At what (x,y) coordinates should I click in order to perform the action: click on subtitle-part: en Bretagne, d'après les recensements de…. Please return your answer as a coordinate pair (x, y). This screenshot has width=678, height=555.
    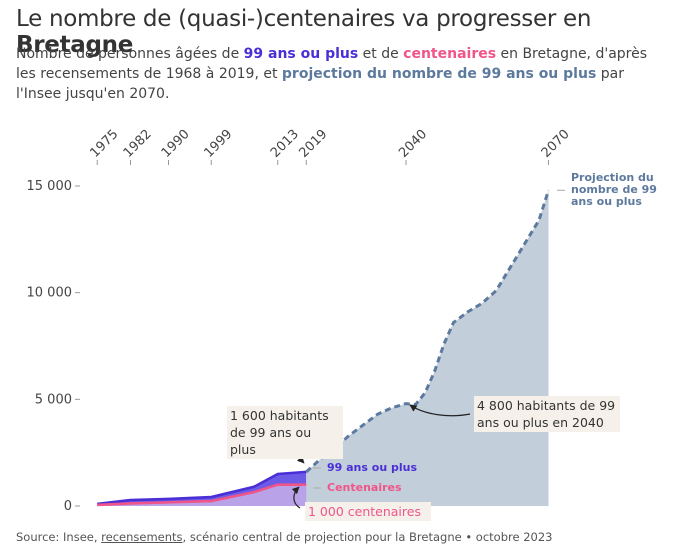
    Looking at the image, I should click on (334, 64).